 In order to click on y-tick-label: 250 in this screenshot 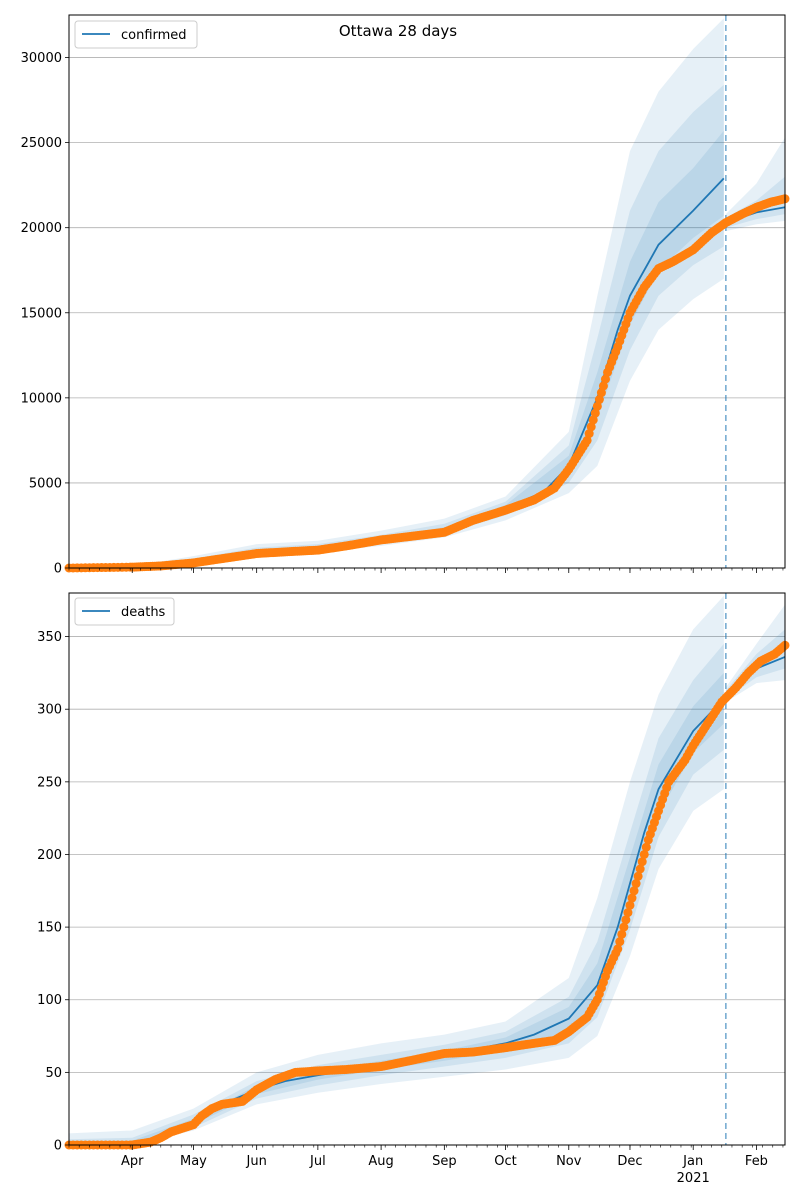, I will do `click(49, 782)`.